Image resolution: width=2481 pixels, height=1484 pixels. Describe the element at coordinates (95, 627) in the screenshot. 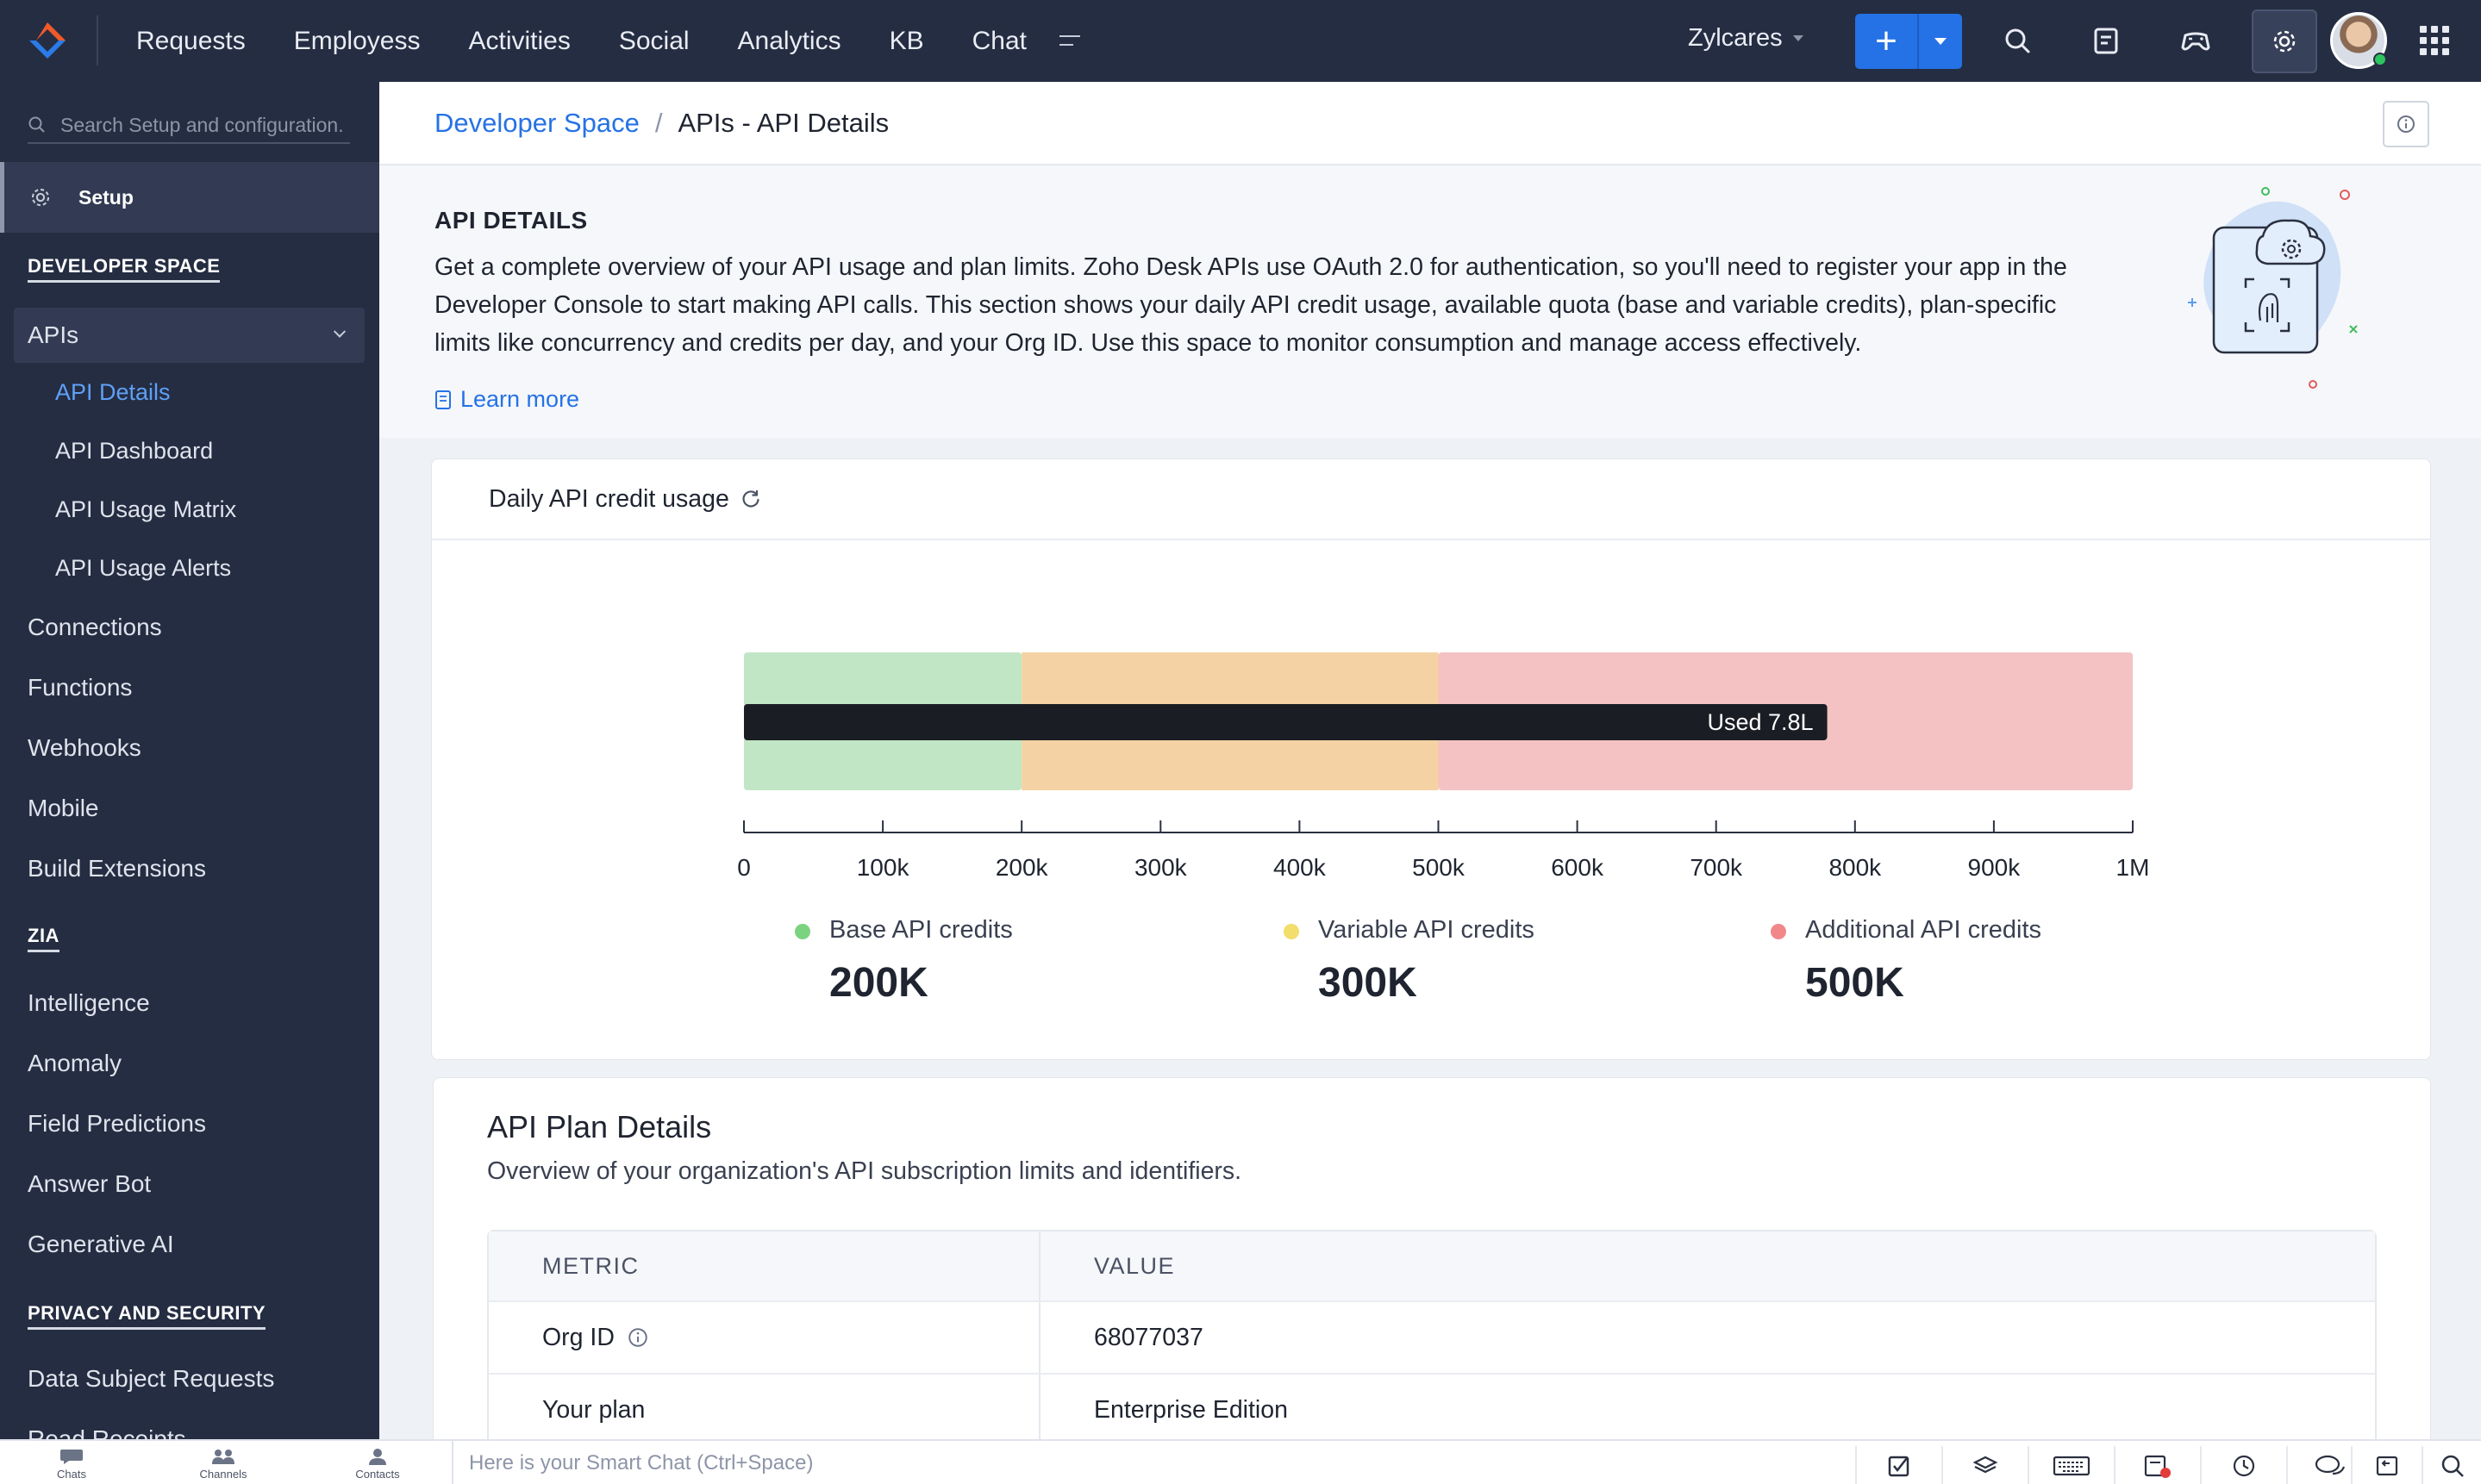

I see `sidebar-item-connections: Connections` at that location.